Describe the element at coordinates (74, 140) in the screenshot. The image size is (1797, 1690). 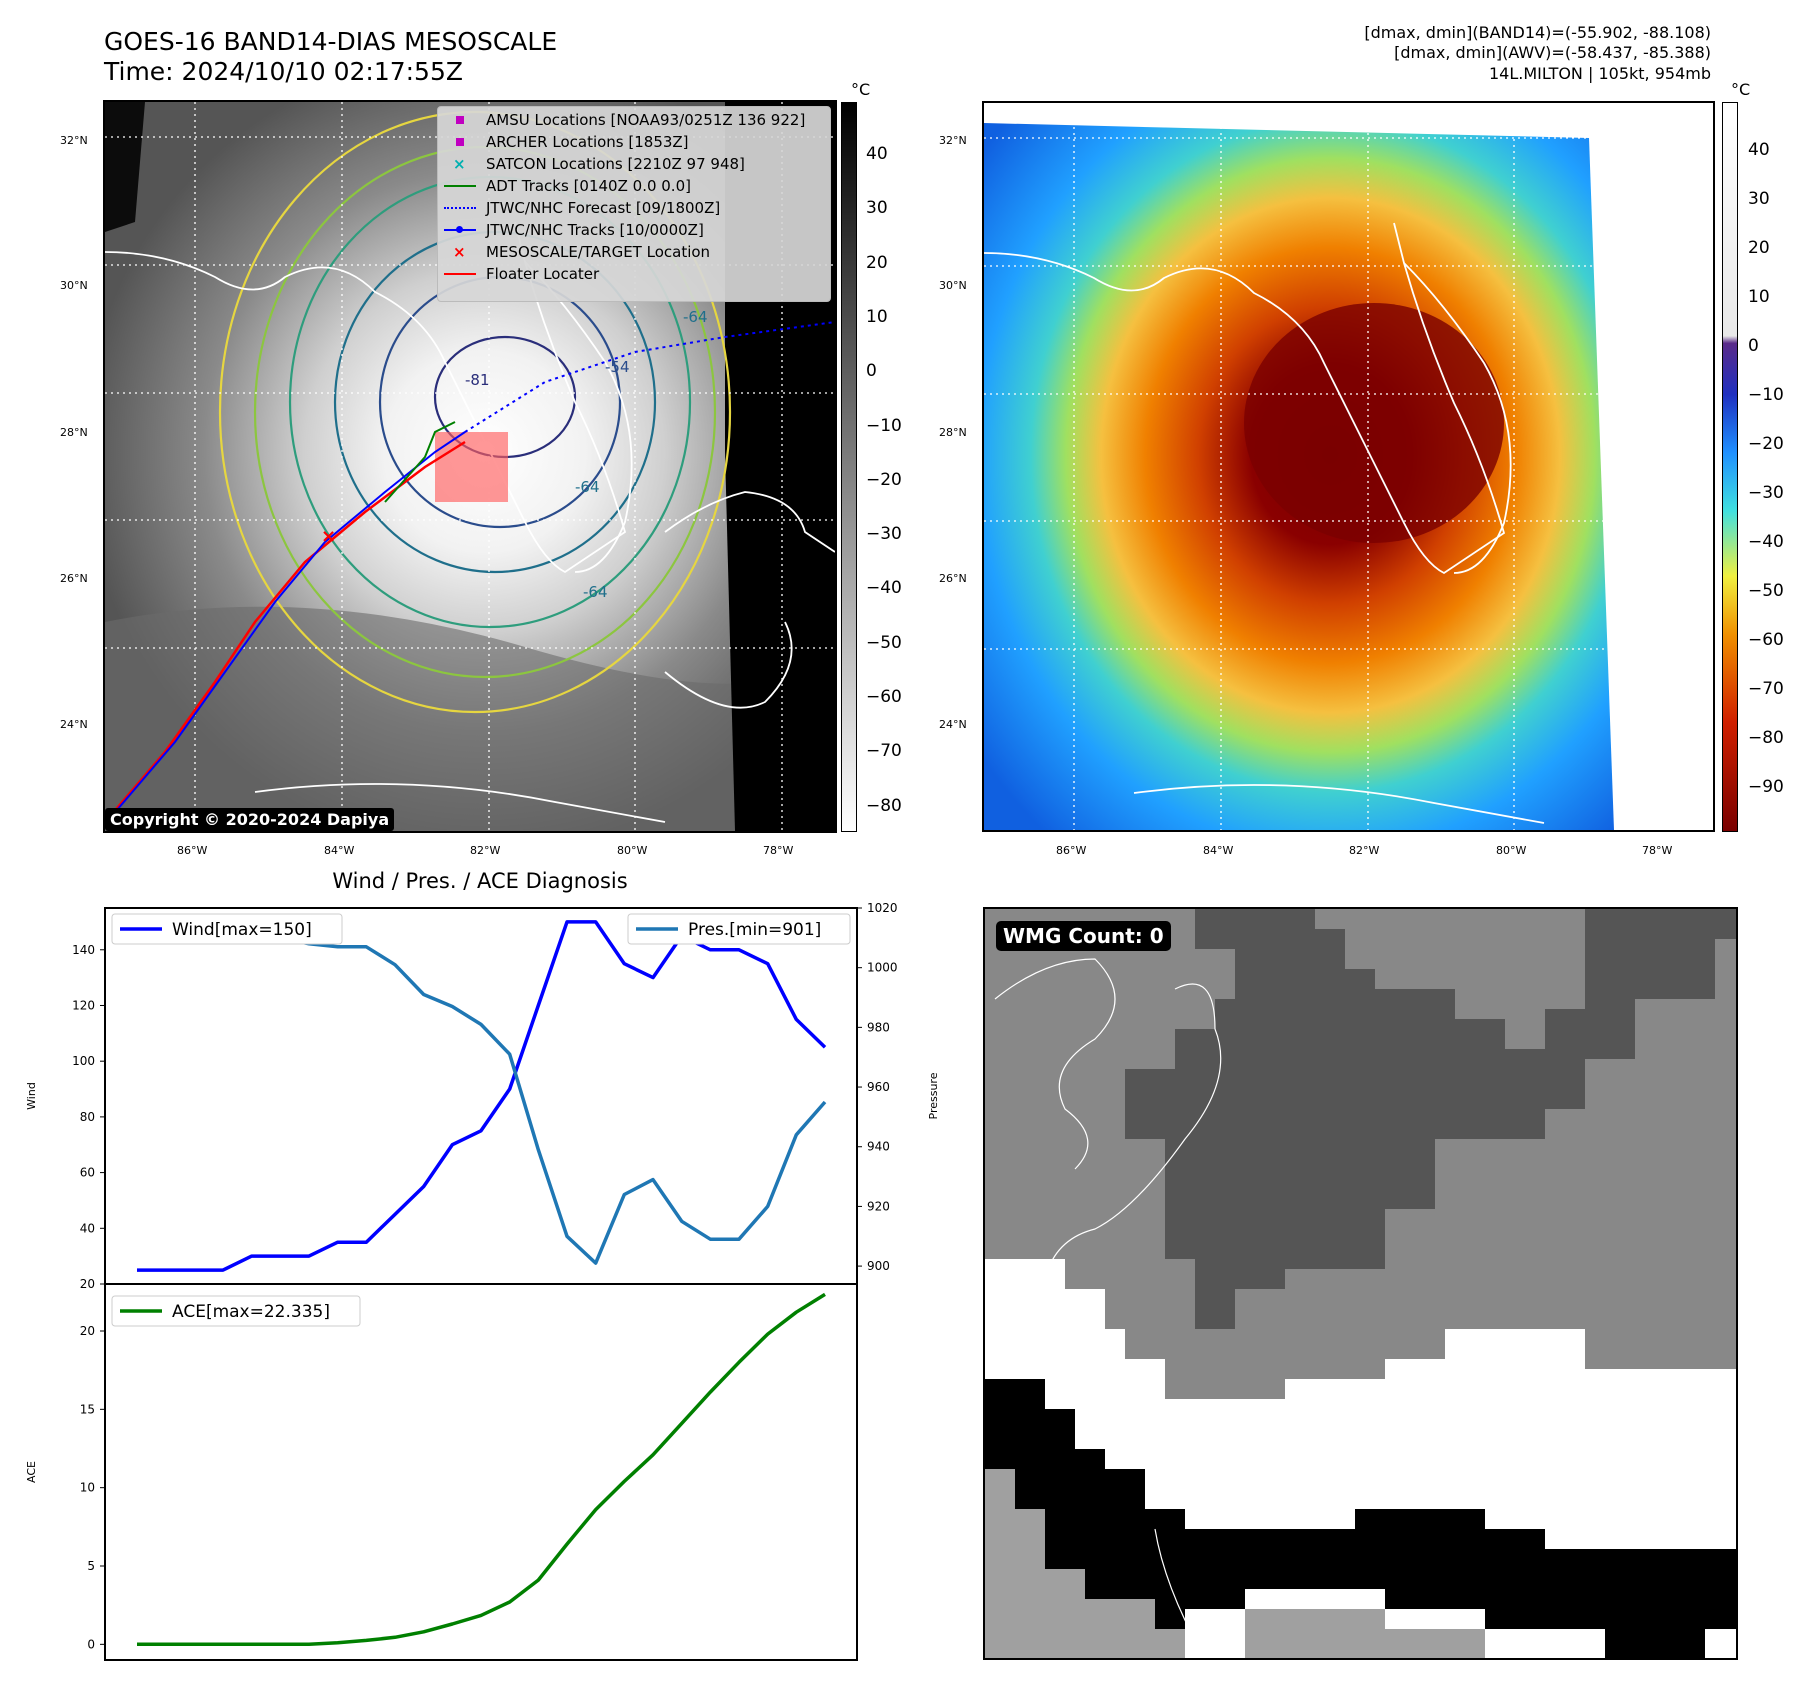
I see `ir-lat-32: 32°N` at that location.